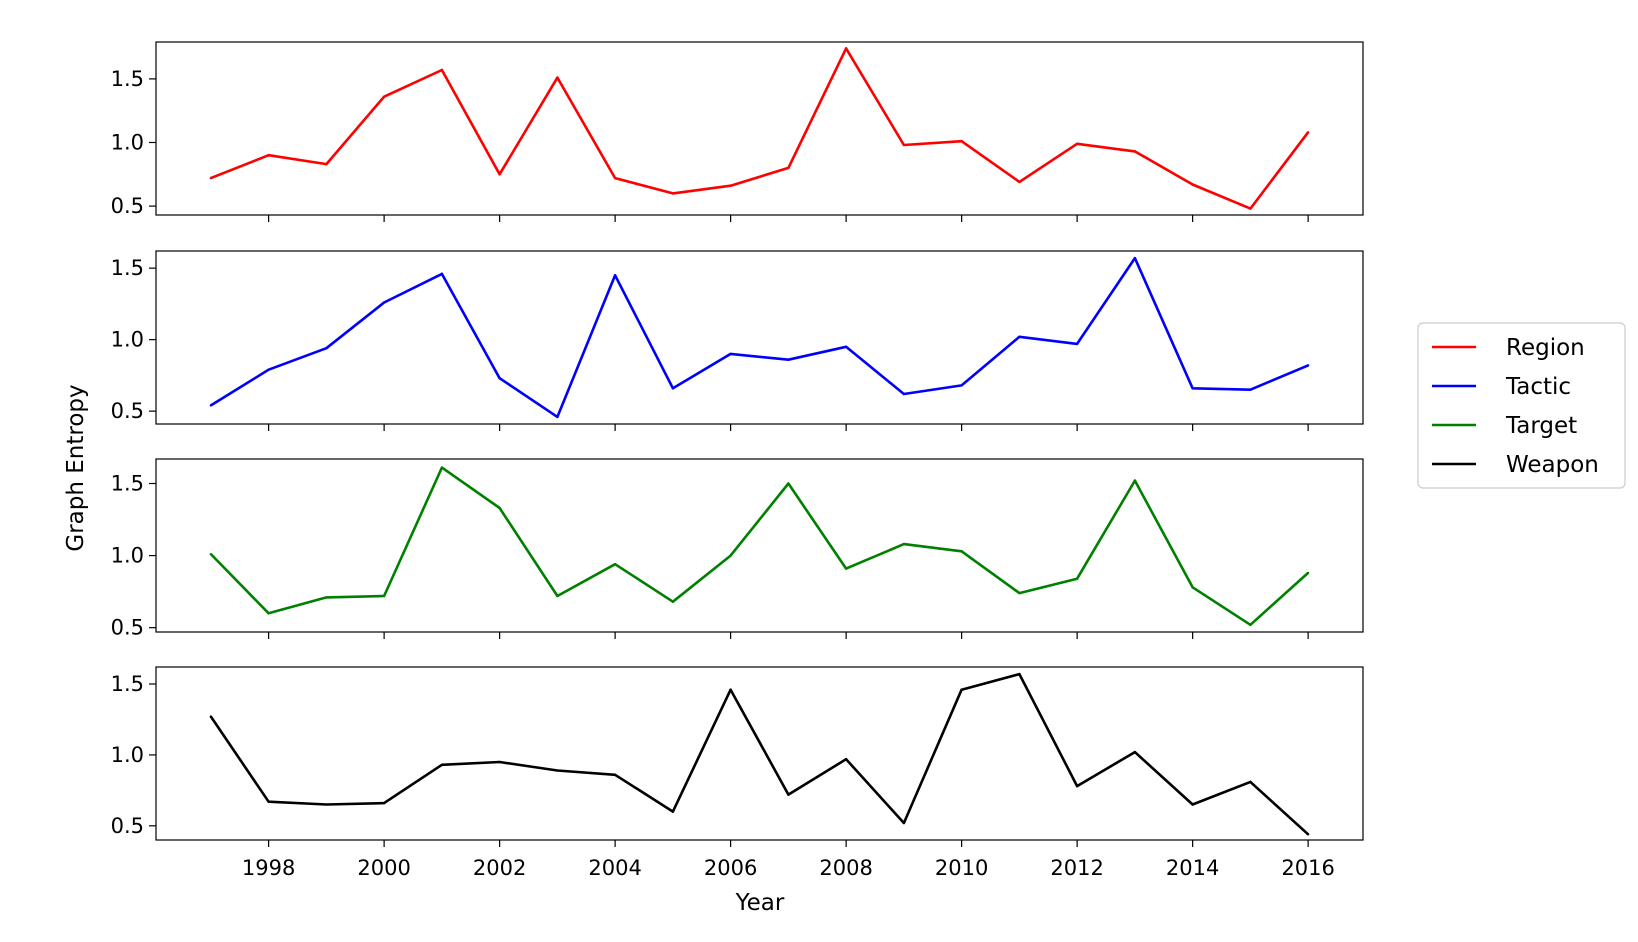 The width and height of the screenshot is (1638, 942). Describe the element at coordinates (383, 868) in the screenshot. I see `x-tick-label: 2000` at that location.